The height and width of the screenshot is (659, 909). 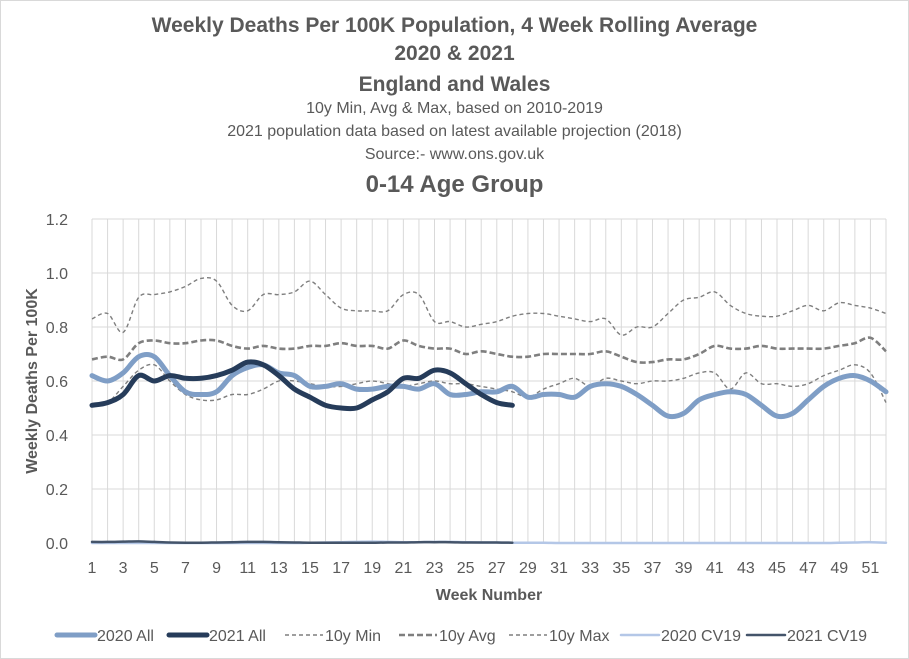 I want to click on x-tick-label: 45, so click(x=777, y=568).